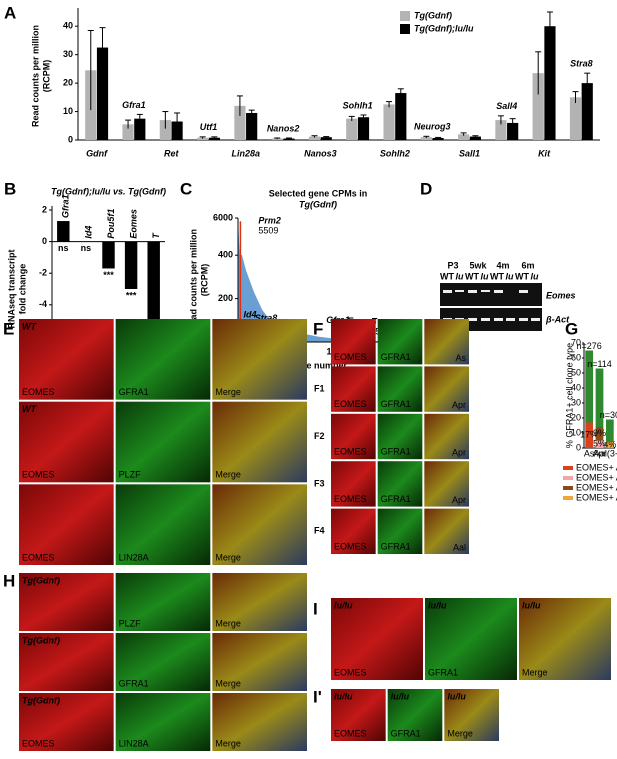 The width and height of the screenshot is (617, 759). I want to click on x-tick-label: Gfra1, so click(134, 105).